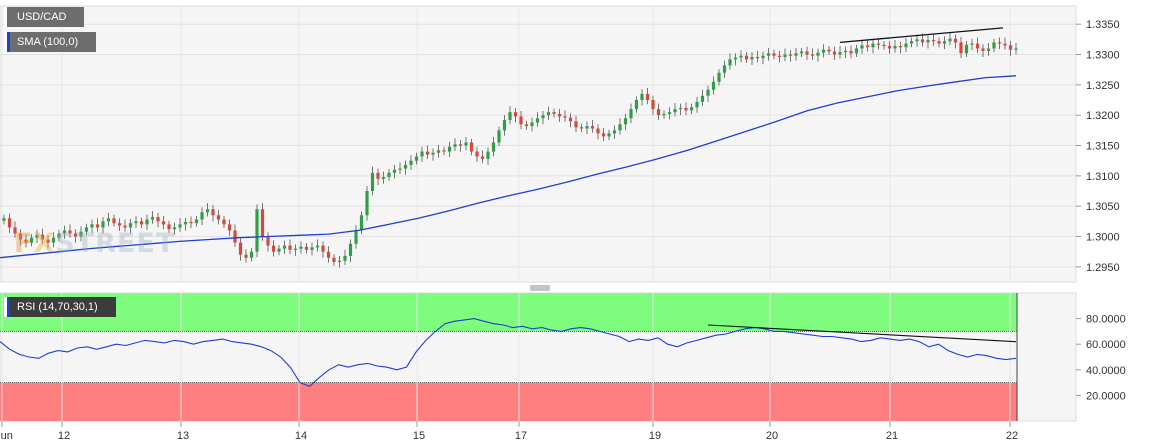 Image resolution: width=1151 pixels, height=447 pixels. I want to click on rsi-overbought-zone, so click(508, 312).